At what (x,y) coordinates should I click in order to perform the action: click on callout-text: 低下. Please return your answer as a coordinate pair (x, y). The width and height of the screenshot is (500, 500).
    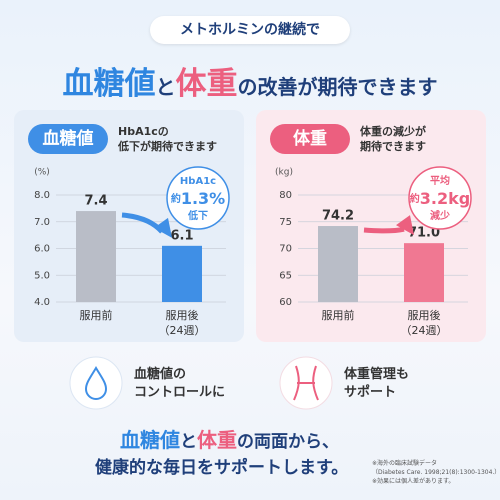
    Looking at the image, I should click on (197, 215).